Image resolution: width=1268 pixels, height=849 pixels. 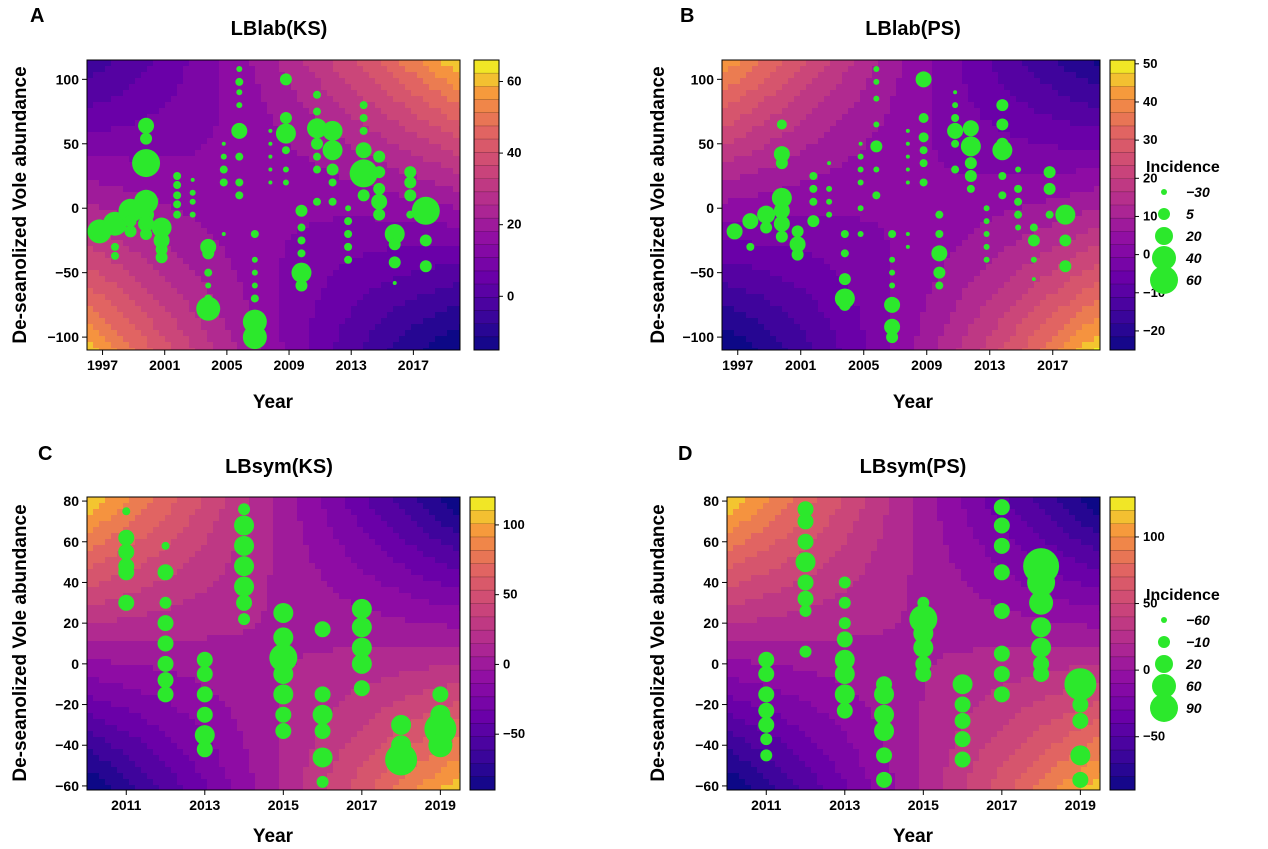 What do you see at coordinates (710, 208) in the screenshot?
I see `y-tick-label: 0` at bounding box center [710, 208].